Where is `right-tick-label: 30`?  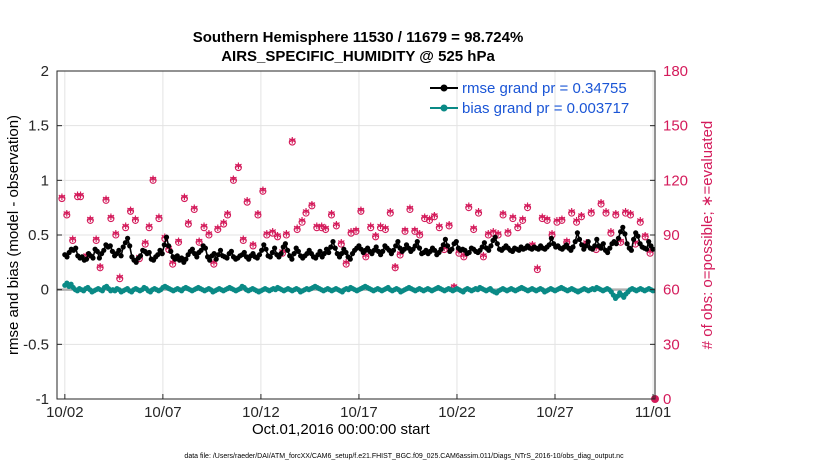 right-tick-label: 30 is located at coordinates (671, 344).